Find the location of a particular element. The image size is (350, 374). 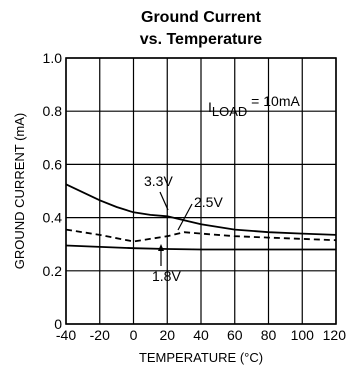

load-annotation-prefix: I is located at coordinates (210, 107).